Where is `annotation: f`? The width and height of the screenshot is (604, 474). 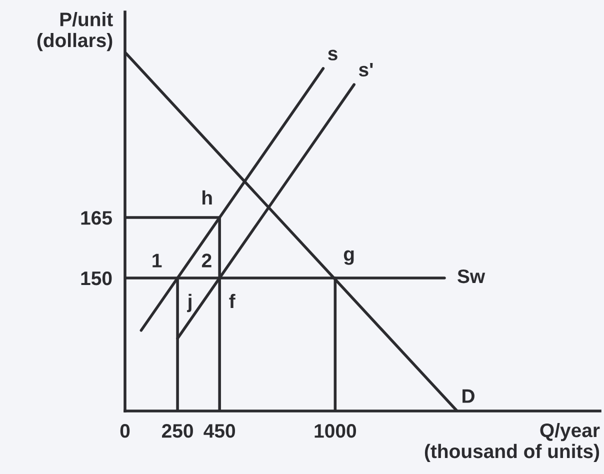
annotation: f is located at coordinates (232, 301).